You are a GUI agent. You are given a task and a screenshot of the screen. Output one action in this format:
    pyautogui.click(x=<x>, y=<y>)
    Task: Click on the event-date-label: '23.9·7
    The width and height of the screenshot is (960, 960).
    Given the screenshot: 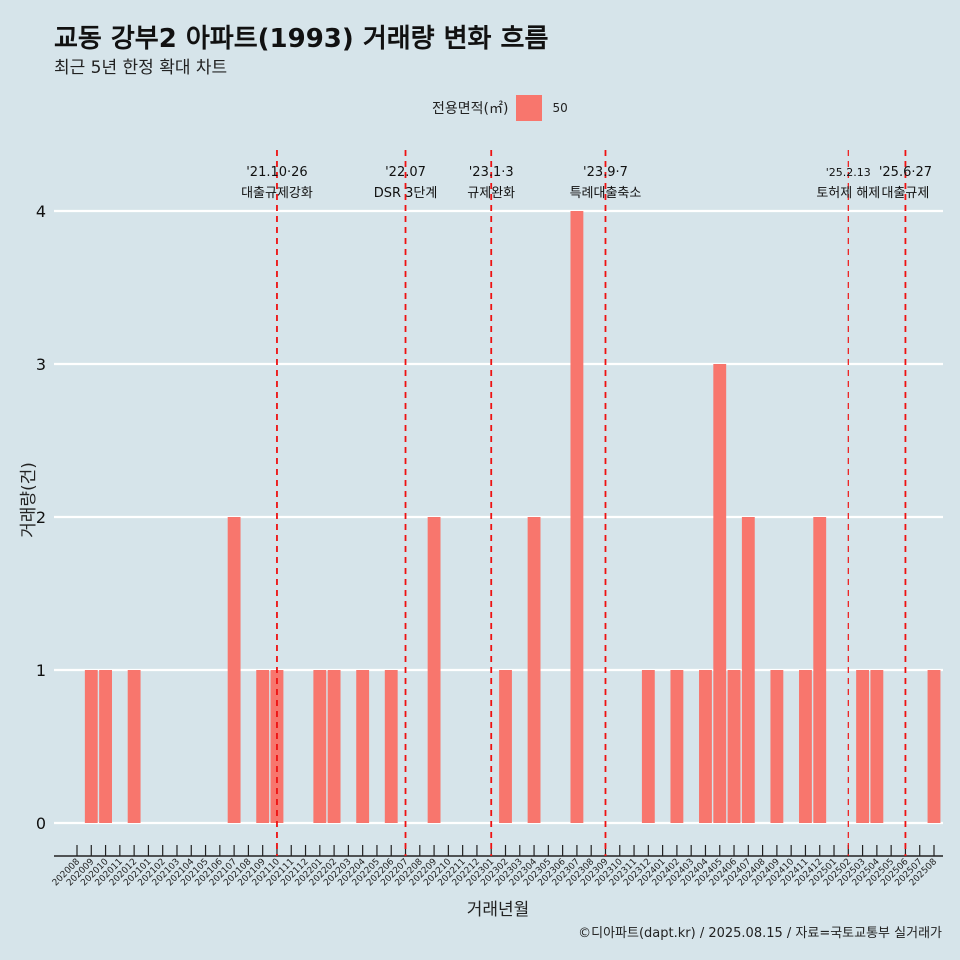 What is the action you would take?
    pyautogui.click(x=605, y=172)
    